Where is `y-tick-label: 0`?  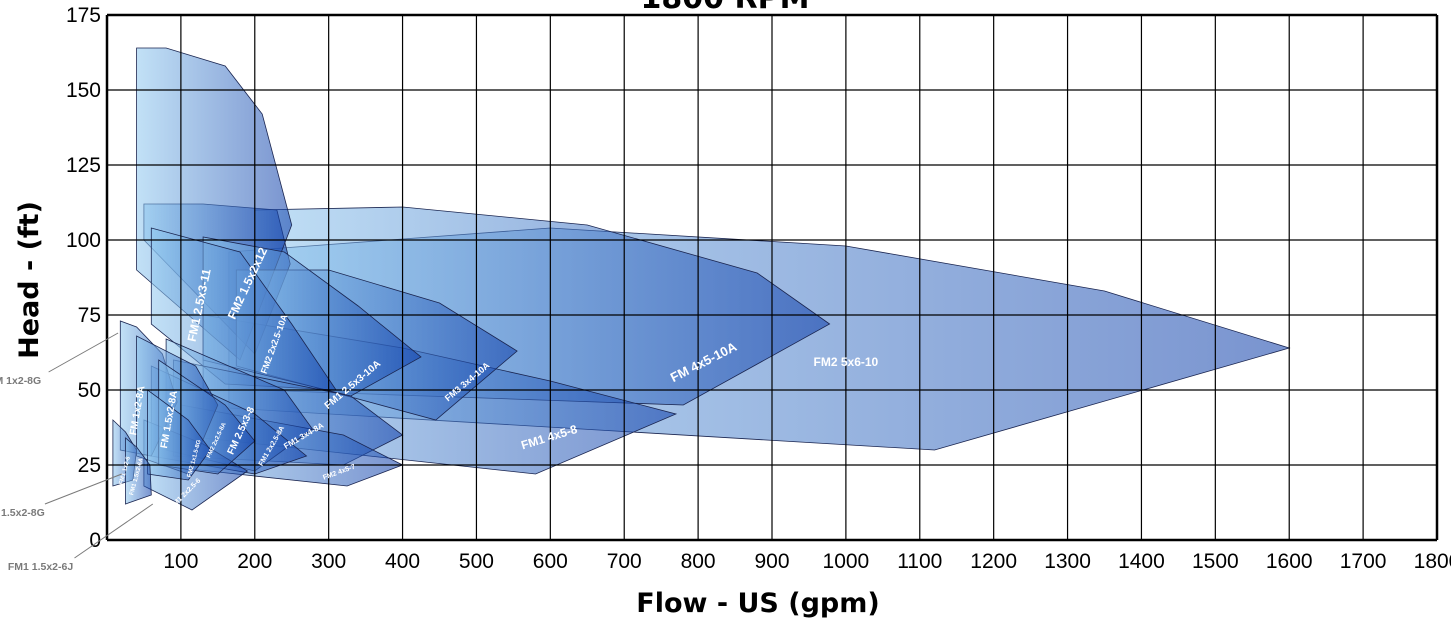 y-tick-label: 0 is located at coordinates (95, 540).